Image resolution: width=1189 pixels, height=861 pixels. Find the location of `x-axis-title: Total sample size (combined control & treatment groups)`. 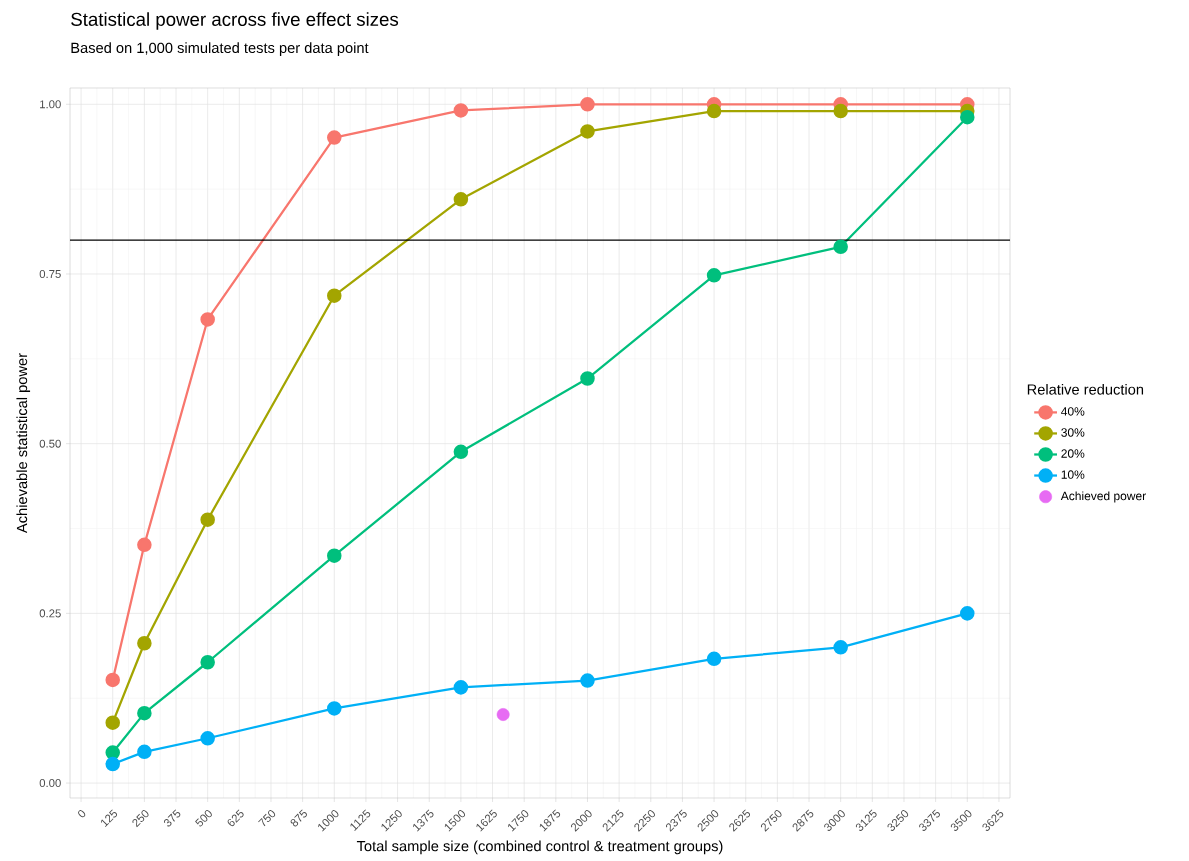

x-axis-title: Total sample size (combined control & treatment groups) is located at coordinates (539, 847).